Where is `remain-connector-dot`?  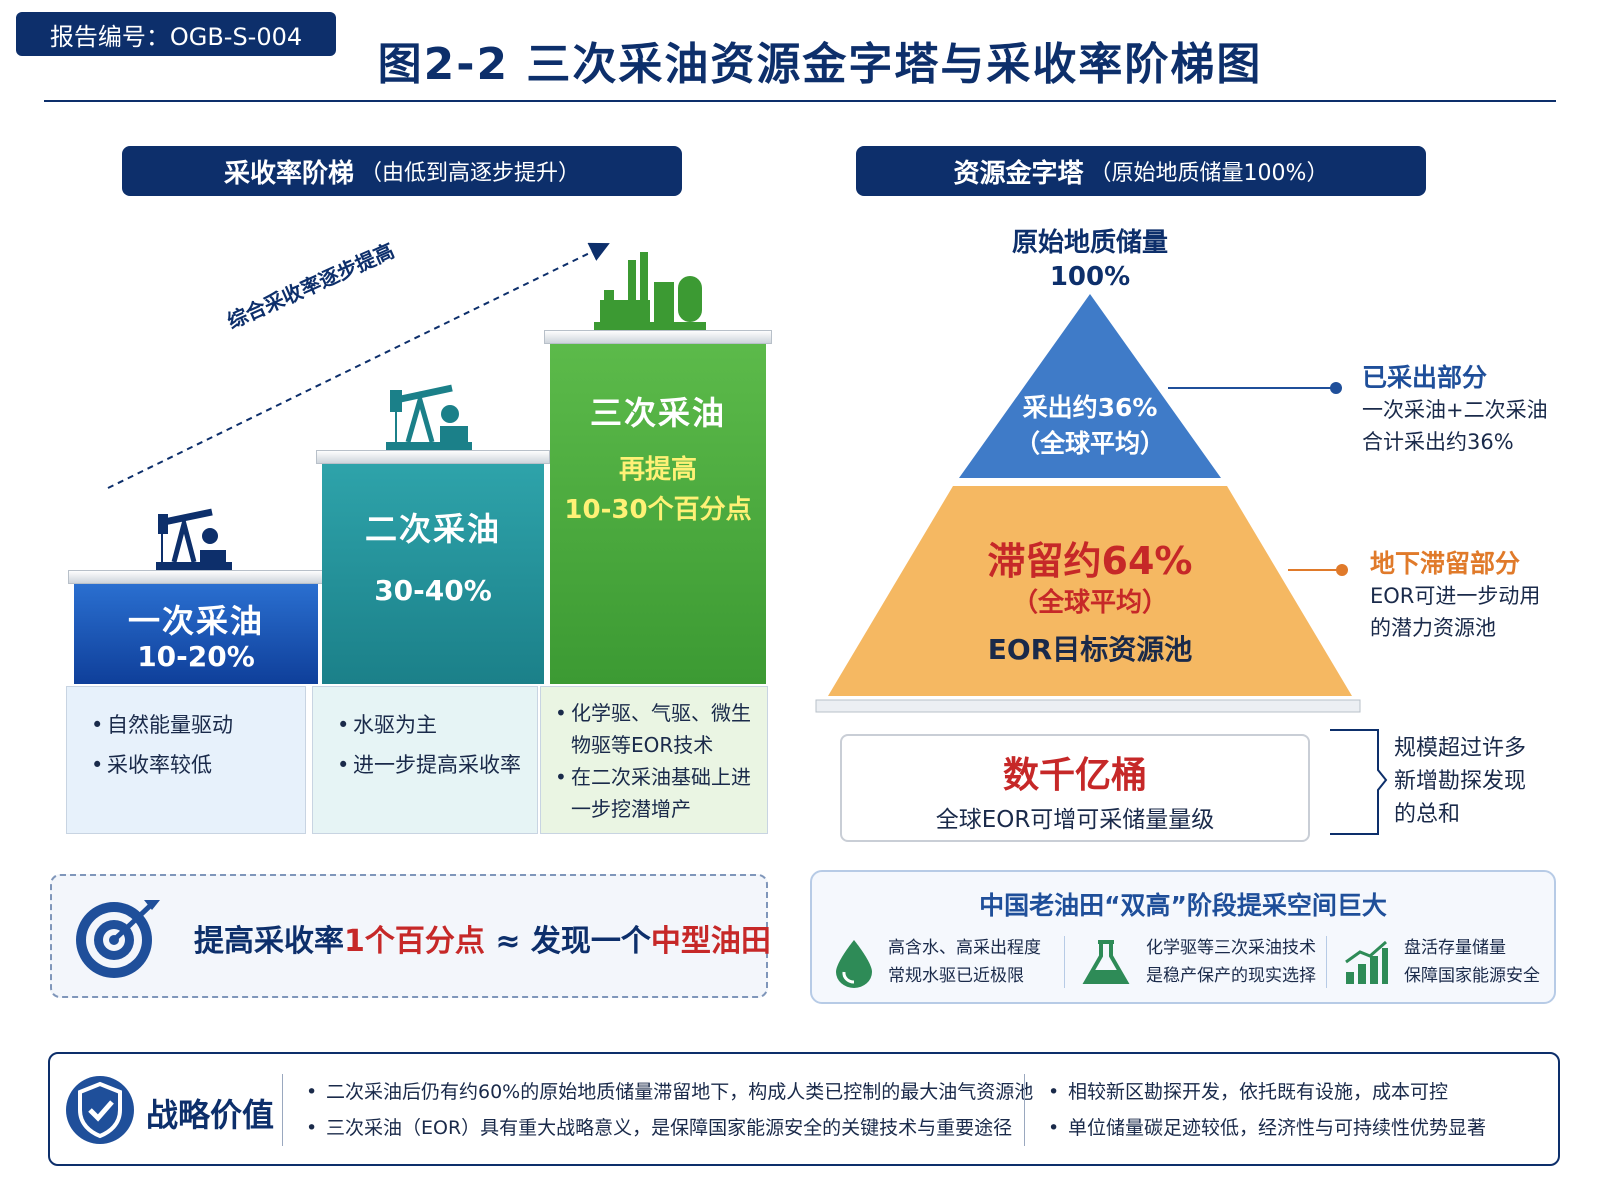
remain-connector-dot is located at coordinates (1342, 570).